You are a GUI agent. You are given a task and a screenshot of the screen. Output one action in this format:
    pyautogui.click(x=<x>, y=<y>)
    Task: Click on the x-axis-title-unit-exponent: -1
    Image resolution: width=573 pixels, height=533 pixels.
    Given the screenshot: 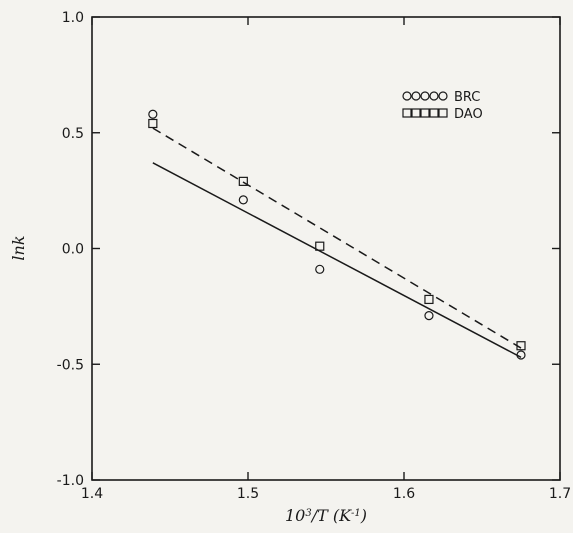 What is the action you would take?
    pyautogui.click(x=356, y=513)
    